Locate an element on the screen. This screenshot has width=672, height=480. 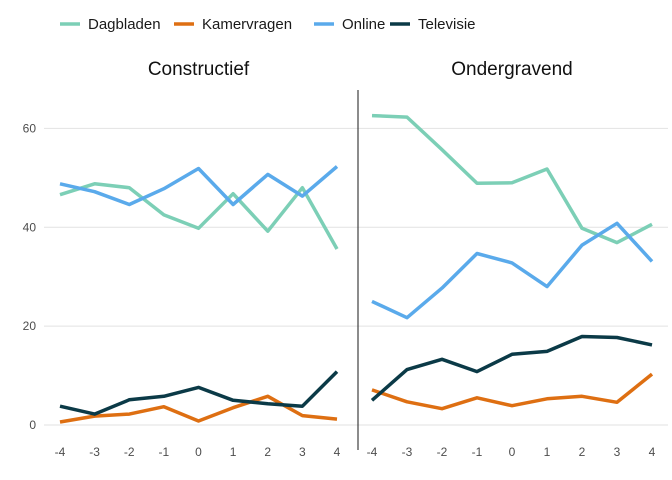
panel-title: Ondergravend is located at coordinates (511, 69).